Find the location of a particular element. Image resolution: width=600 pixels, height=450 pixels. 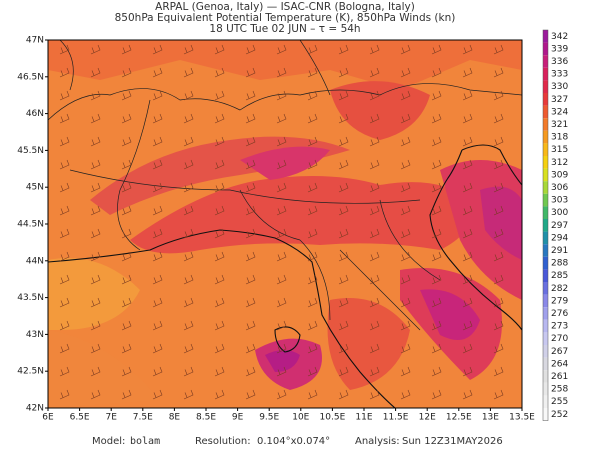

lon-label: 7.5E is located at coordinates (143, 418).